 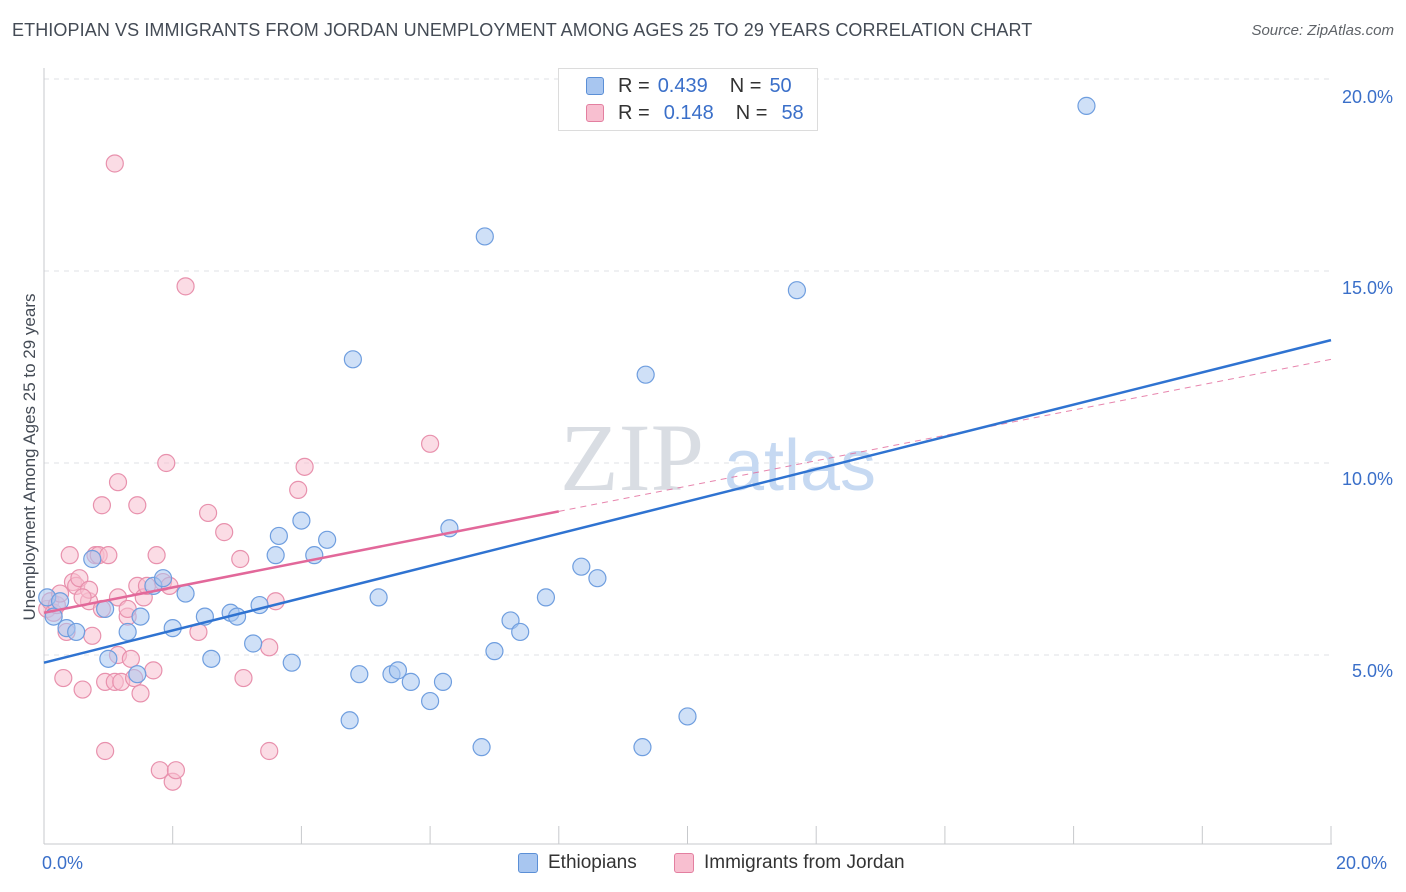 I want to click on bottom-legend-swatch-jordan, so click(x=684, y=863).